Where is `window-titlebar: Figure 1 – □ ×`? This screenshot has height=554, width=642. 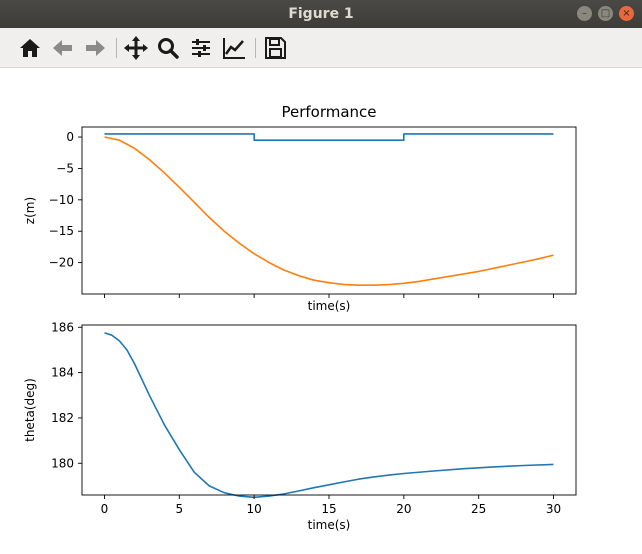
window-titlebar: Figure 1 – □ × is located at coordinates (321, 14).